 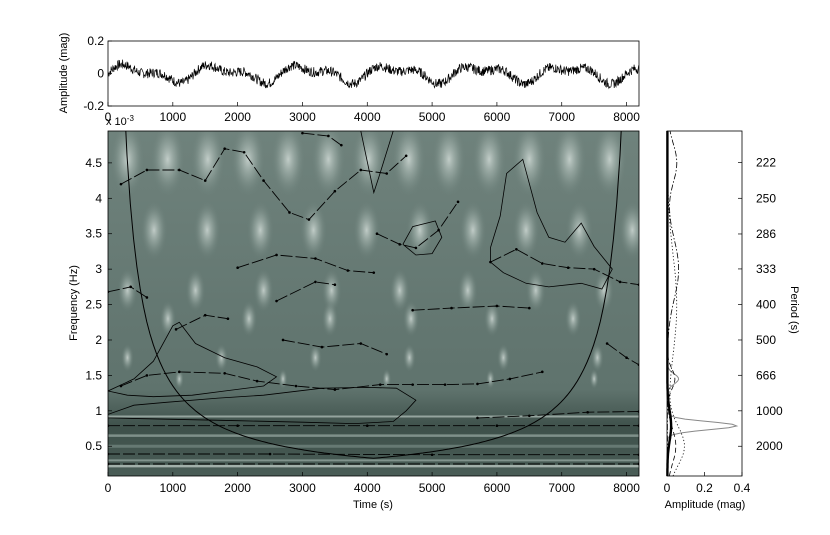 I want to click on spectrogram-xtick-label: 3000, so click(x=302, y=488).